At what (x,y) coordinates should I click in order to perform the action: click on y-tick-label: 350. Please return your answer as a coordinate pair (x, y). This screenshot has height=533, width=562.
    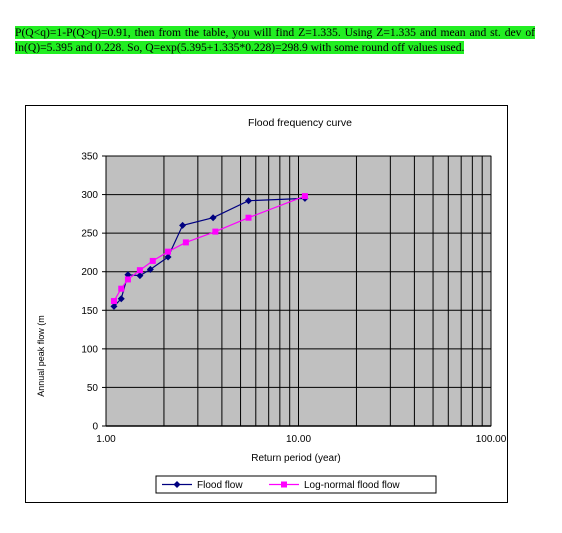
    Looking at the image, I should click on (89, 157).